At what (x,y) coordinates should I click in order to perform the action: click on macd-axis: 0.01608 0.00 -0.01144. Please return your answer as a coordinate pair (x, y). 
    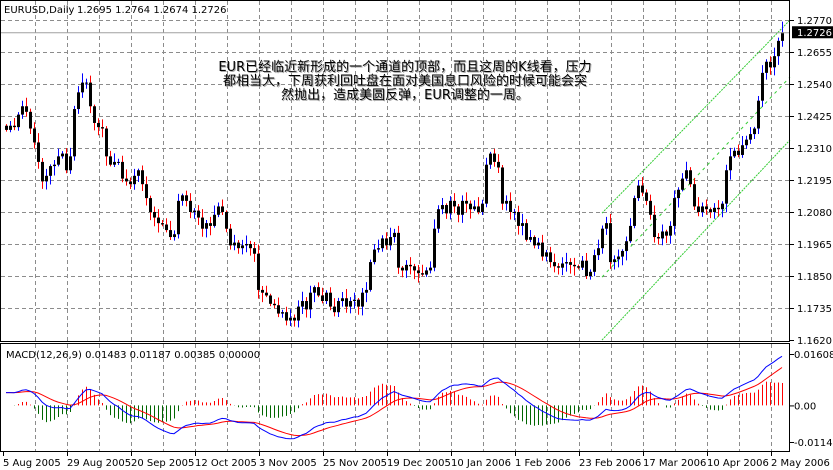
    Looking at the image, I should click on (811, 399).